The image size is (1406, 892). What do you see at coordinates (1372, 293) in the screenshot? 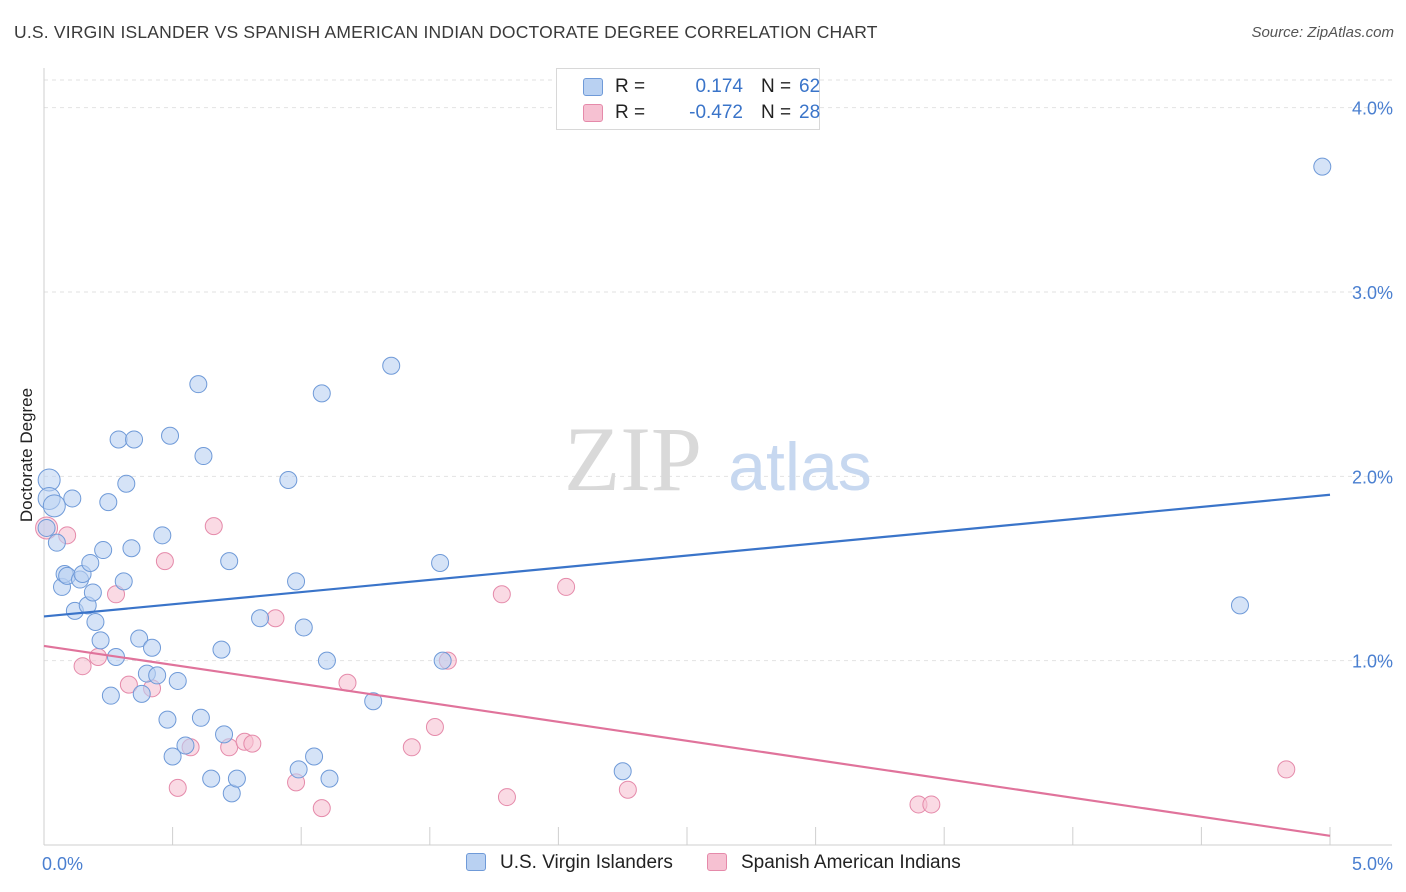
I see `y-tick-label: 3.0%` at bounding box center [1372, 293].